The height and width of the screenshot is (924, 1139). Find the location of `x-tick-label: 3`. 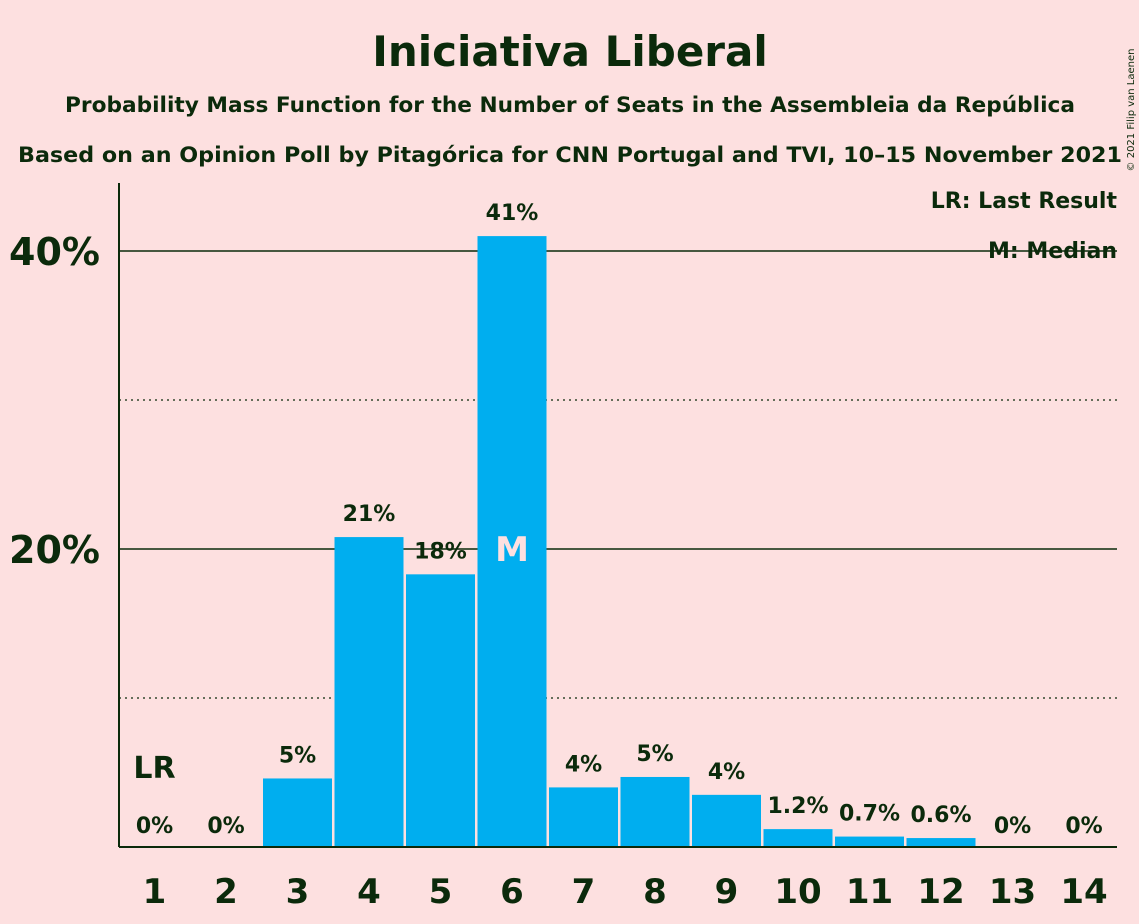

x-tick-label: 3 is located at coordinates (298, 892).